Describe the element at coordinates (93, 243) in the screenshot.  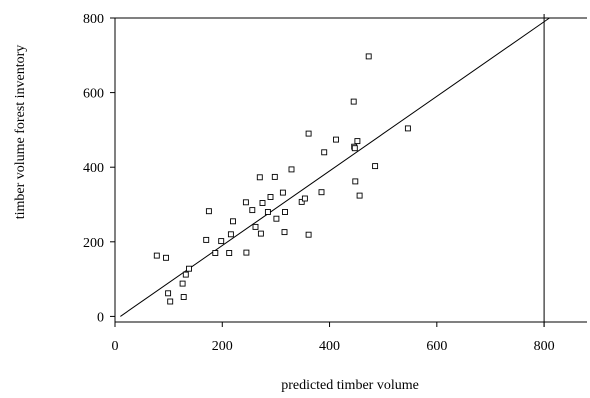
I see `y-tick-label: 200` at that location.